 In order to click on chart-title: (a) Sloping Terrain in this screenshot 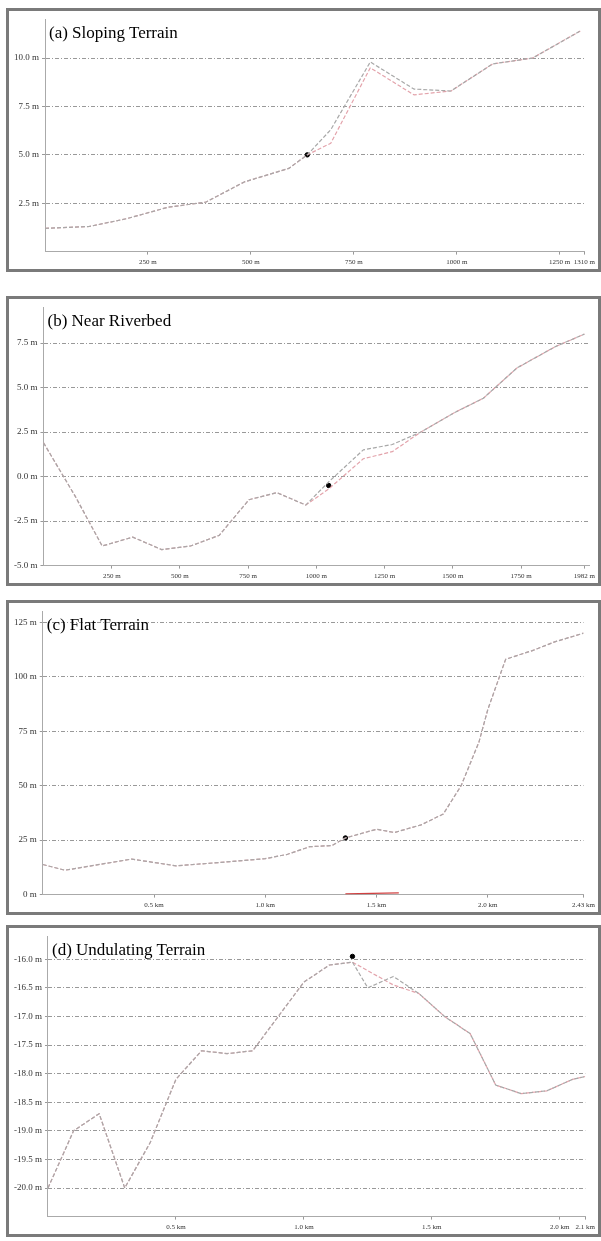, I will do `click(114, 32)`.